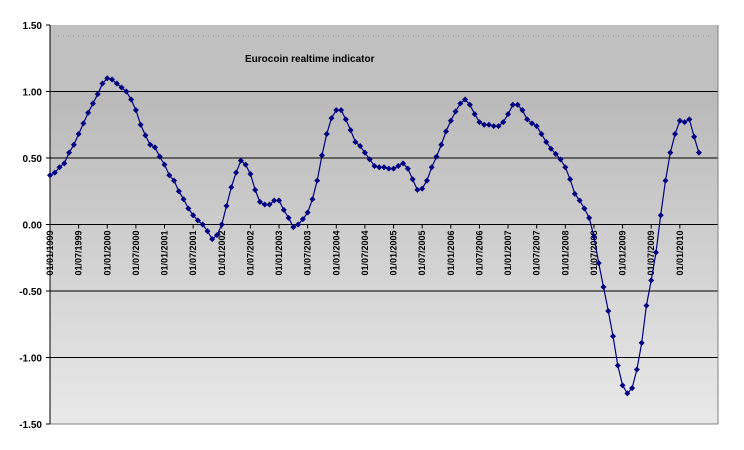 The image size is (744, 450). Describe the element at coordinates (623, 253) in the screenshot. I see `x-tick-label: 01/01/2009` at that location.